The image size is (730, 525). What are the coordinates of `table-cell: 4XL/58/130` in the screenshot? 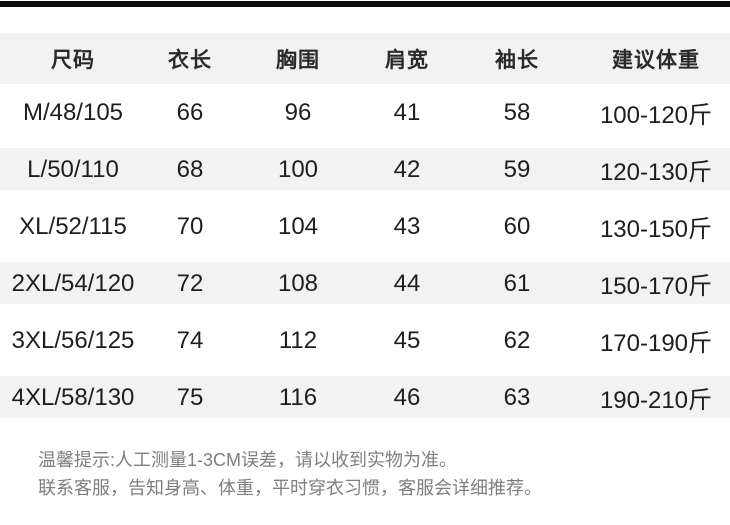 It's located at (73, 397).